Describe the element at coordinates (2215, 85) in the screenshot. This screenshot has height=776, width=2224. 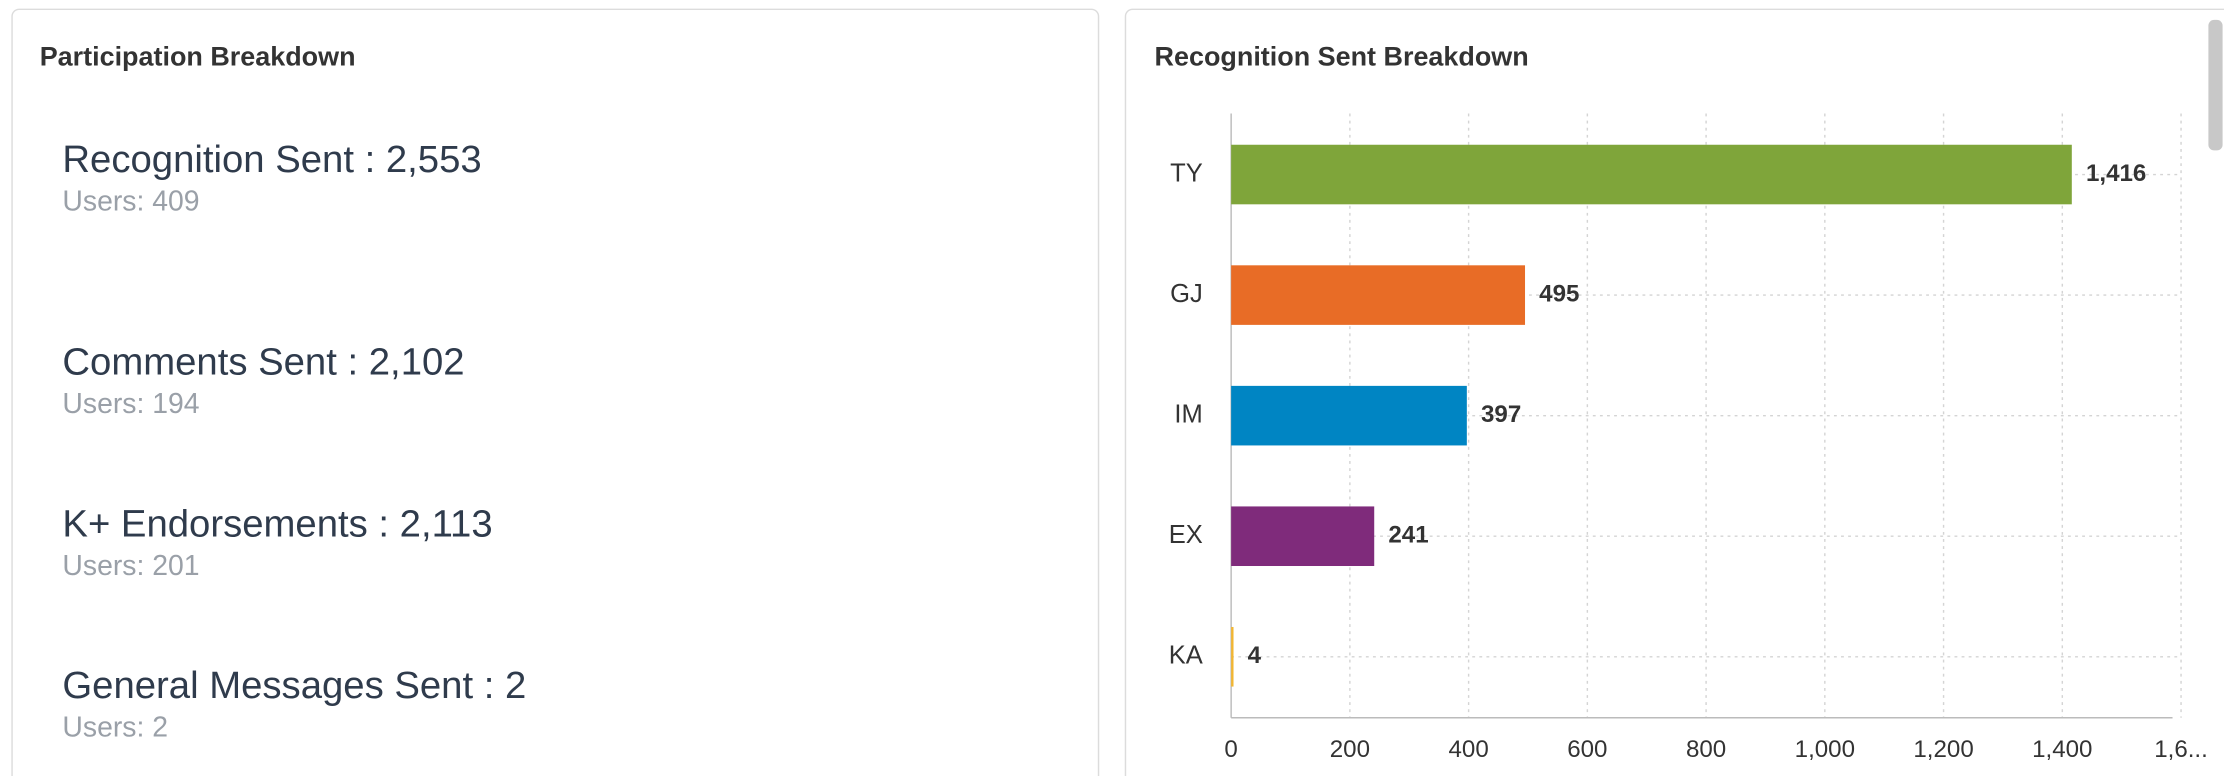
I see `scrollbar-thumb` at that location.